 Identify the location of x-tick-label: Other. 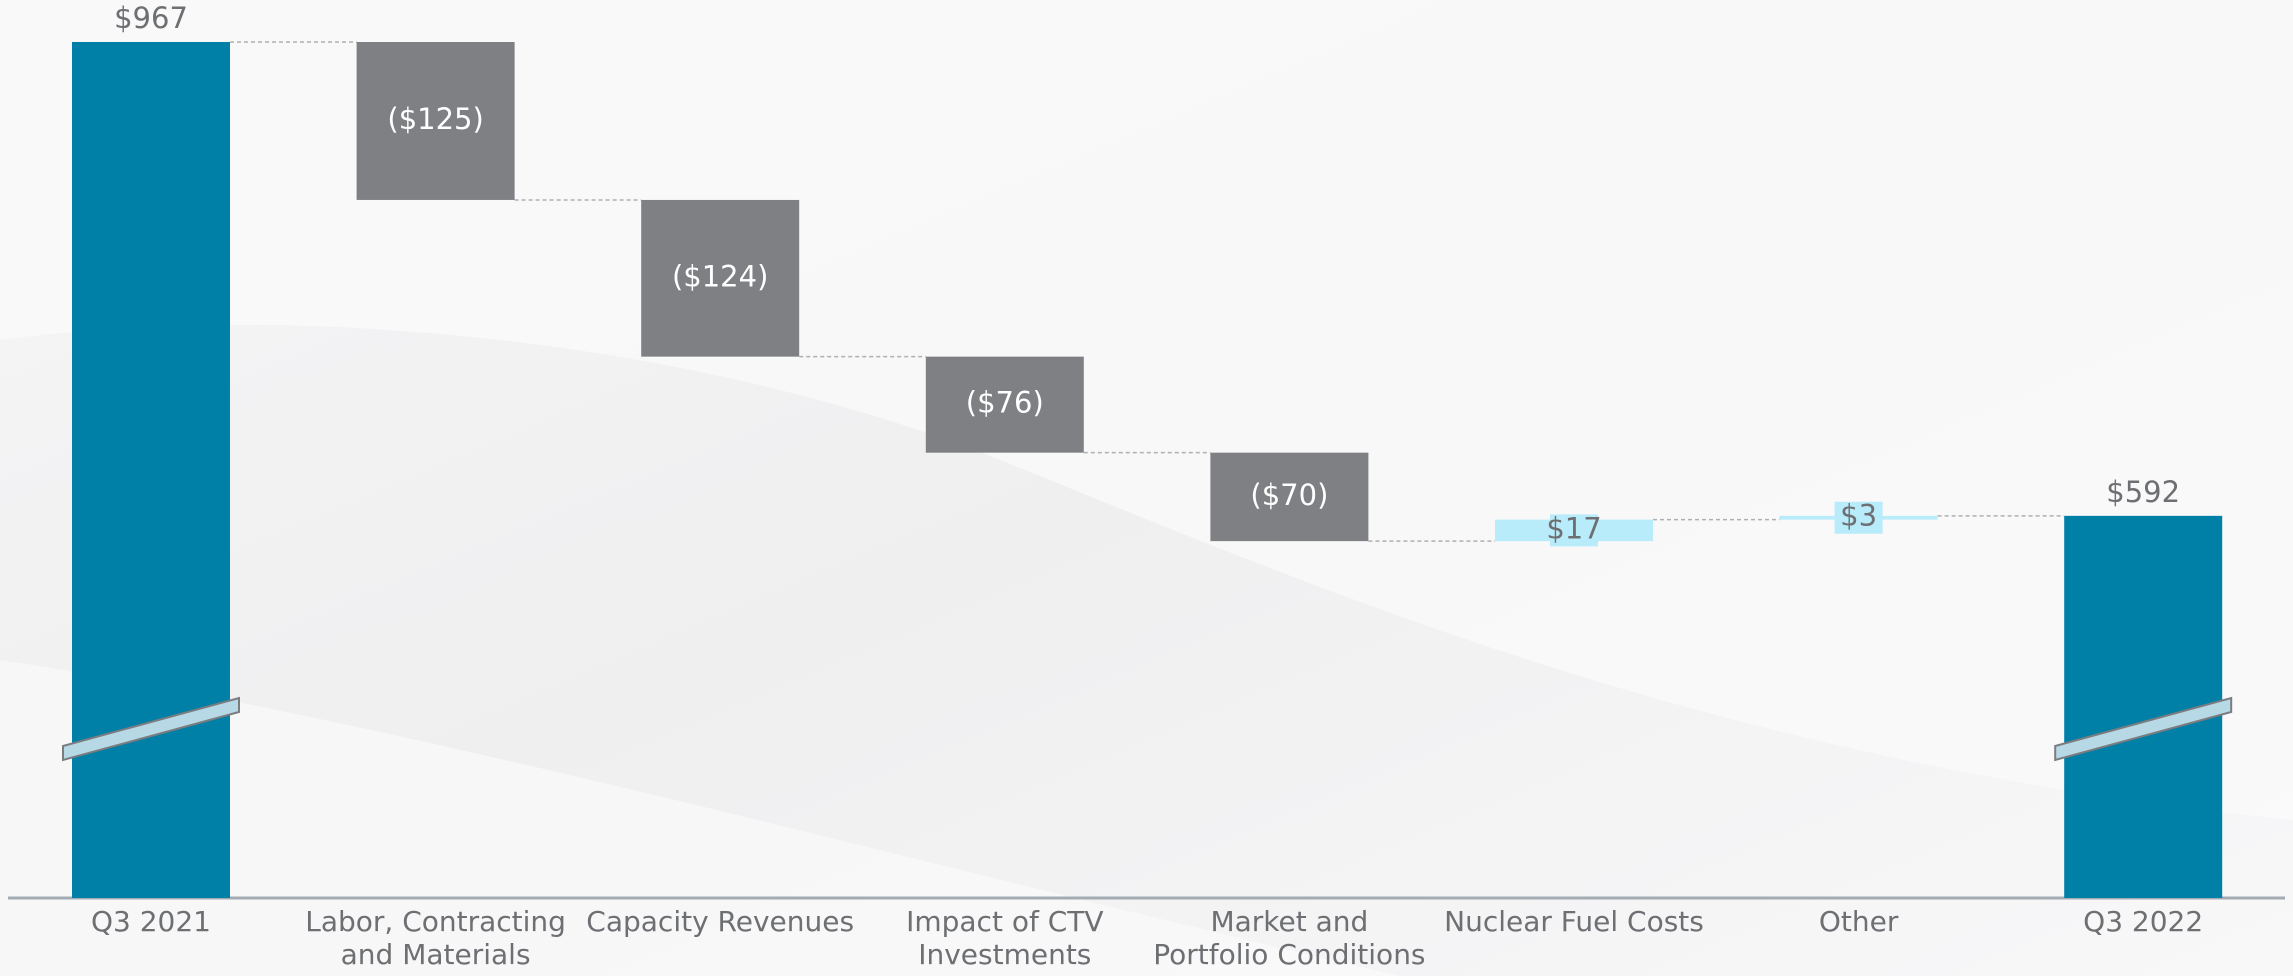
(1858, 921).